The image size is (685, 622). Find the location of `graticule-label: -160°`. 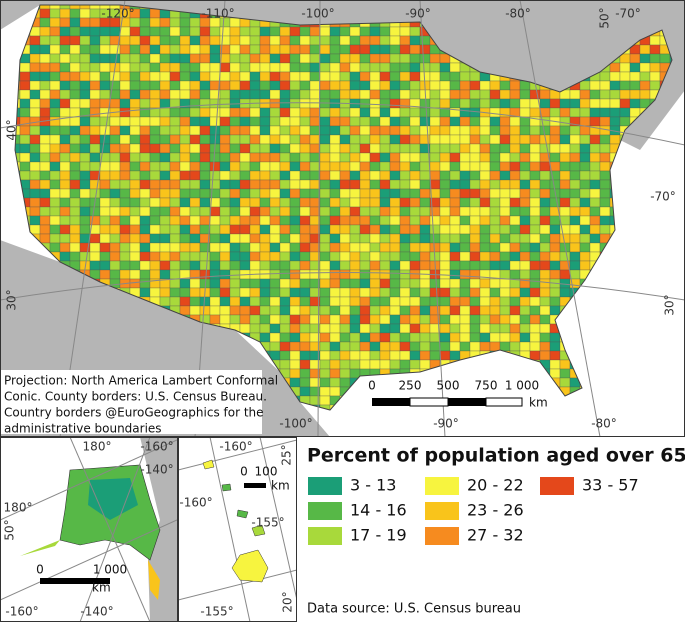

graticule-label: -160° is located at coordinates (195, 503).